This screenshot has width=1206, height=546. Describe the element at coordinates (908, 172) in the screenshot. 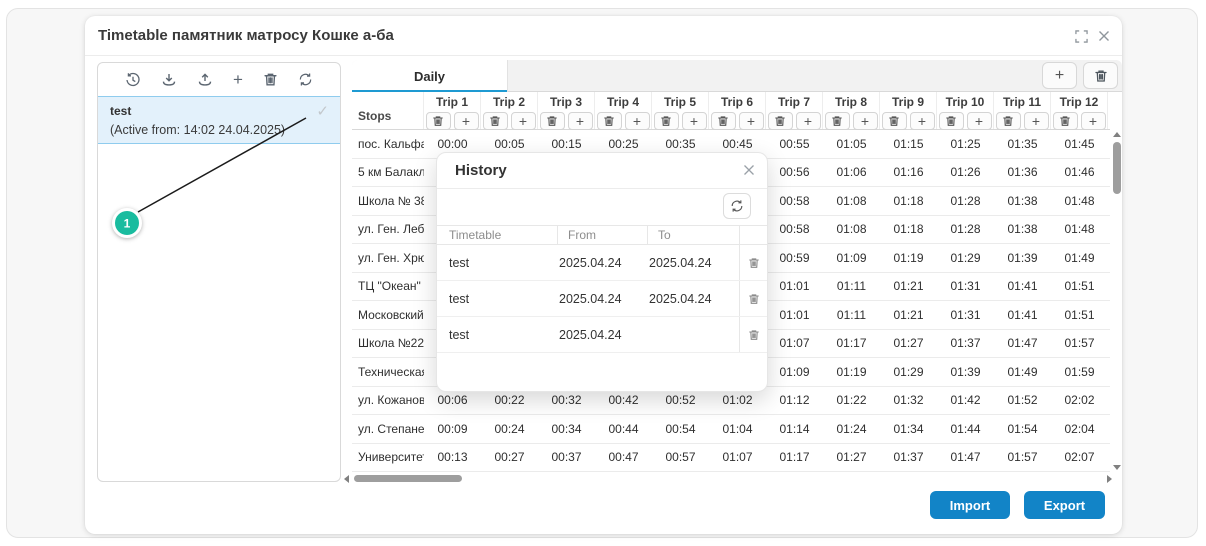

I see `time-cell: 01:16` at that location.